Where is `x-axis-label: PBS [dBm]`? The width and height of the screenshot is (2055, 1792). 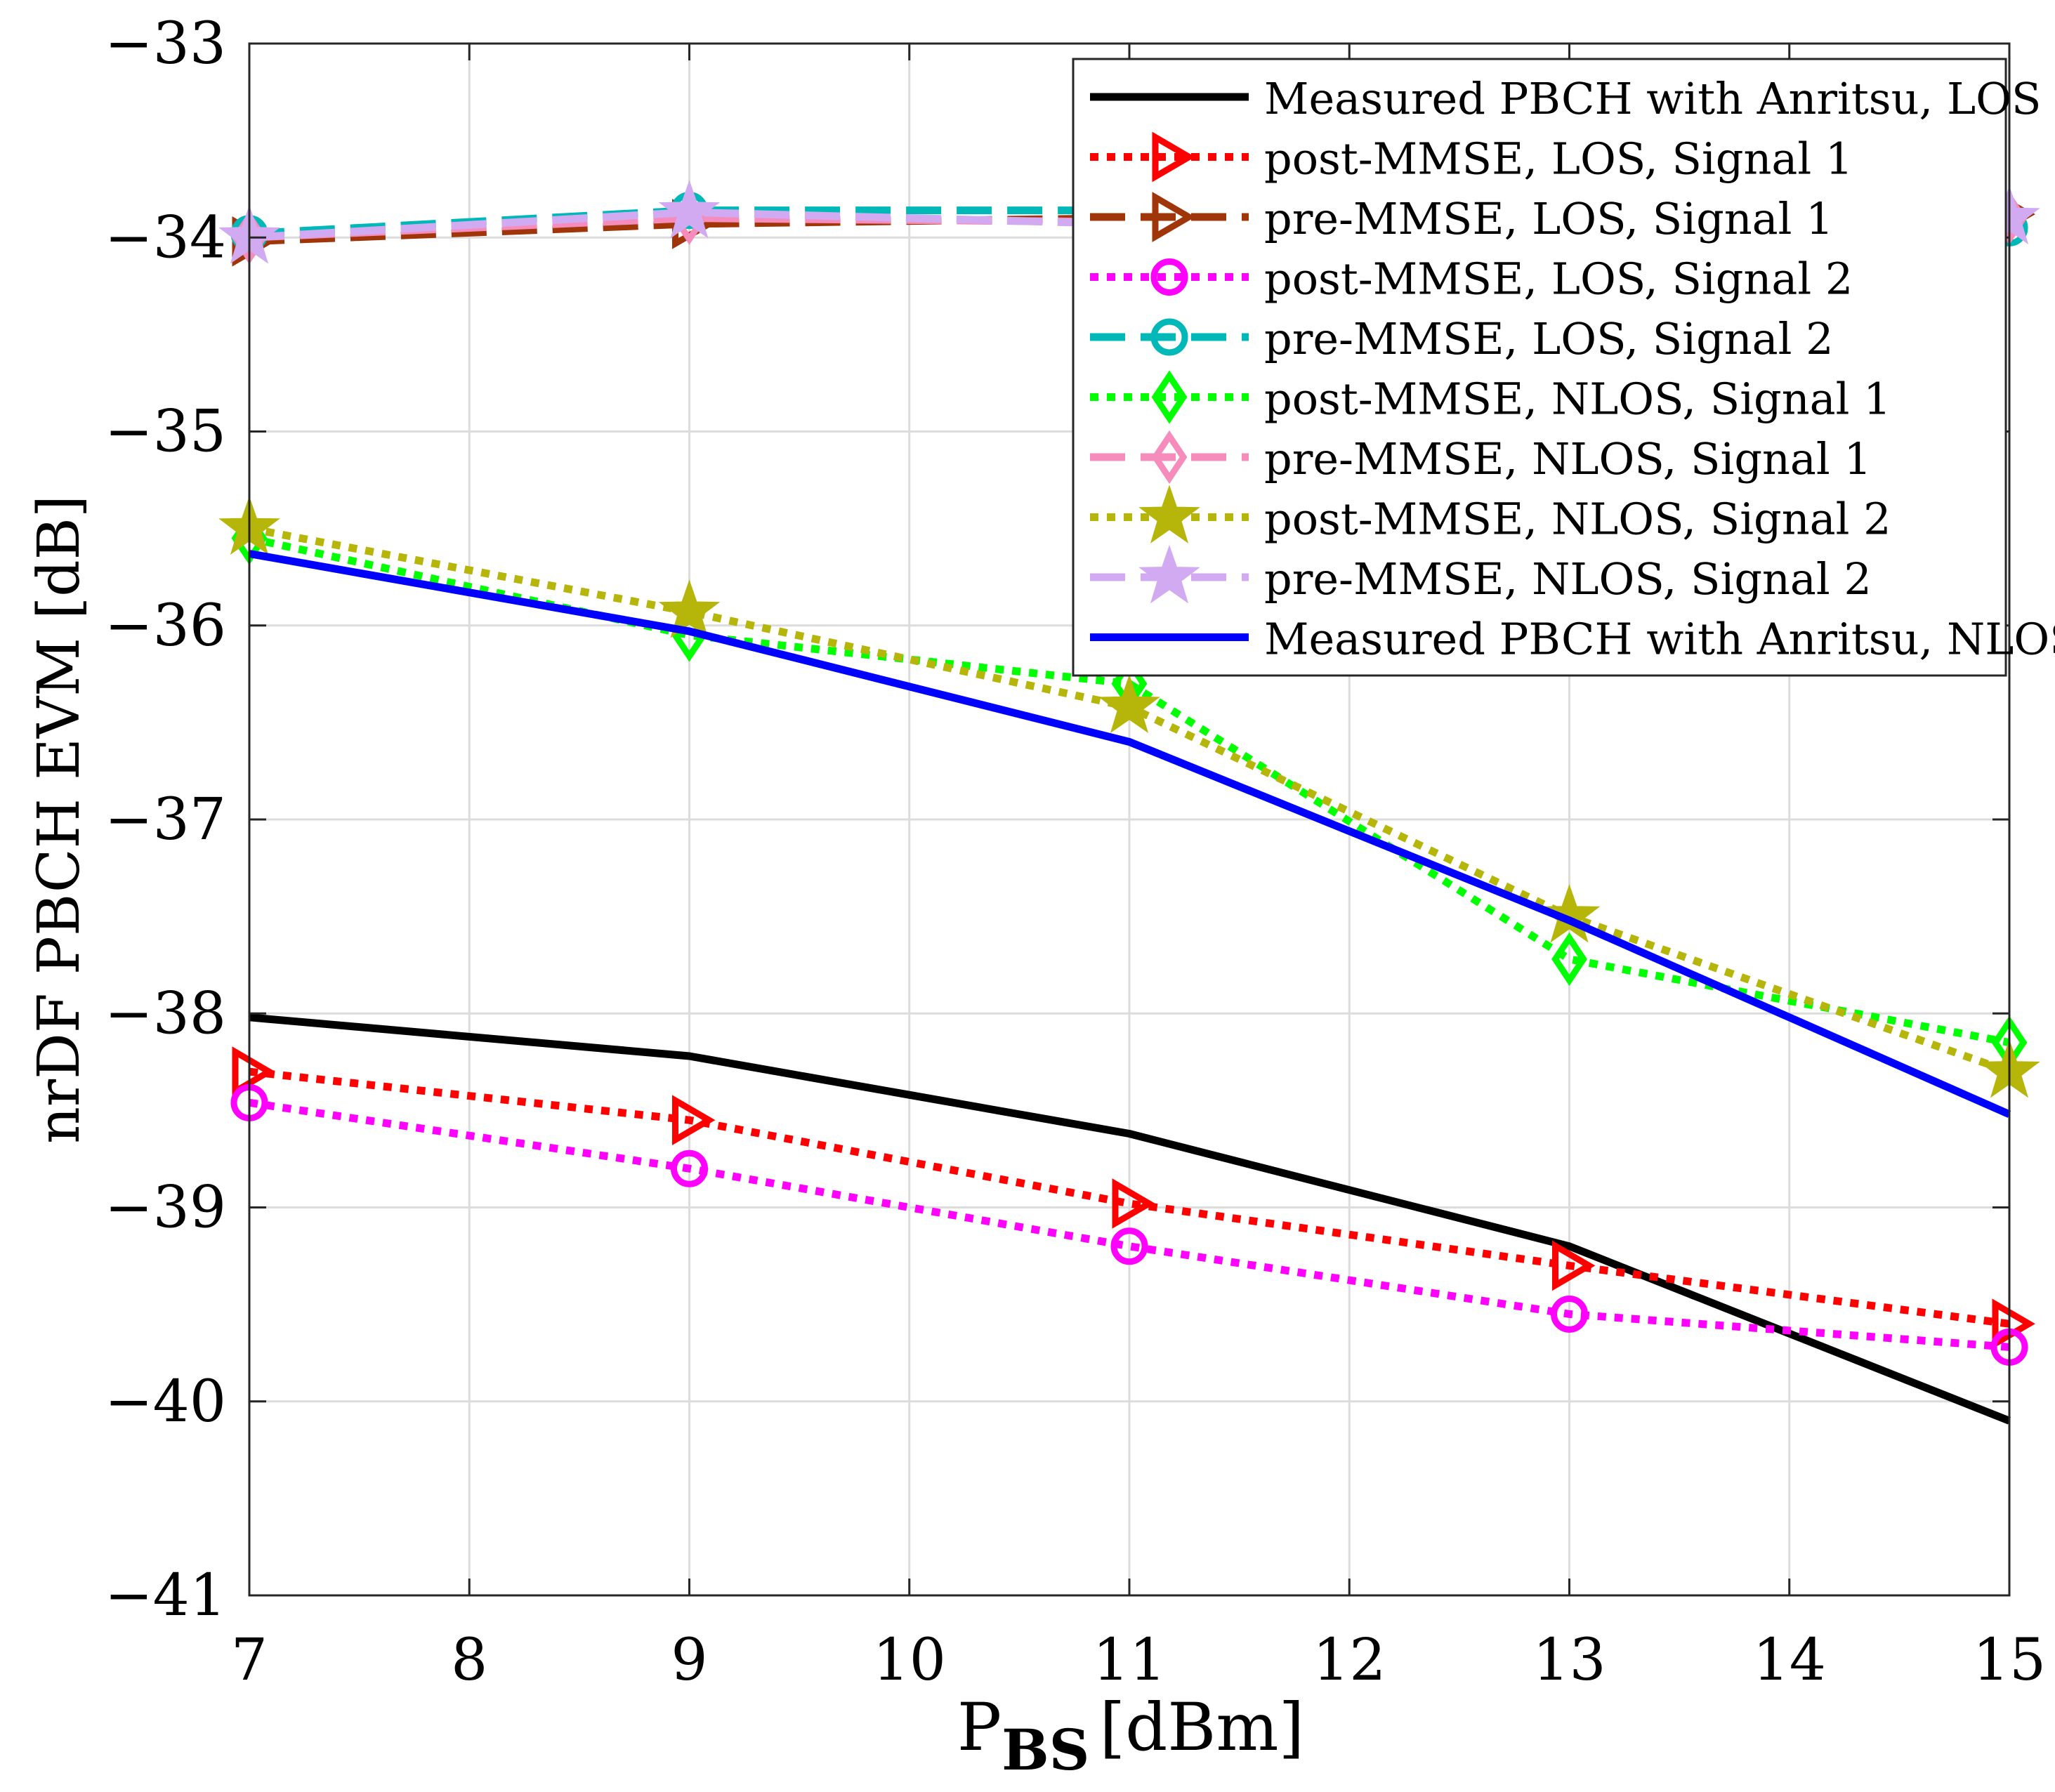
x-axis-label: PBS [dBm] is located at coordinates (1130, 1736).